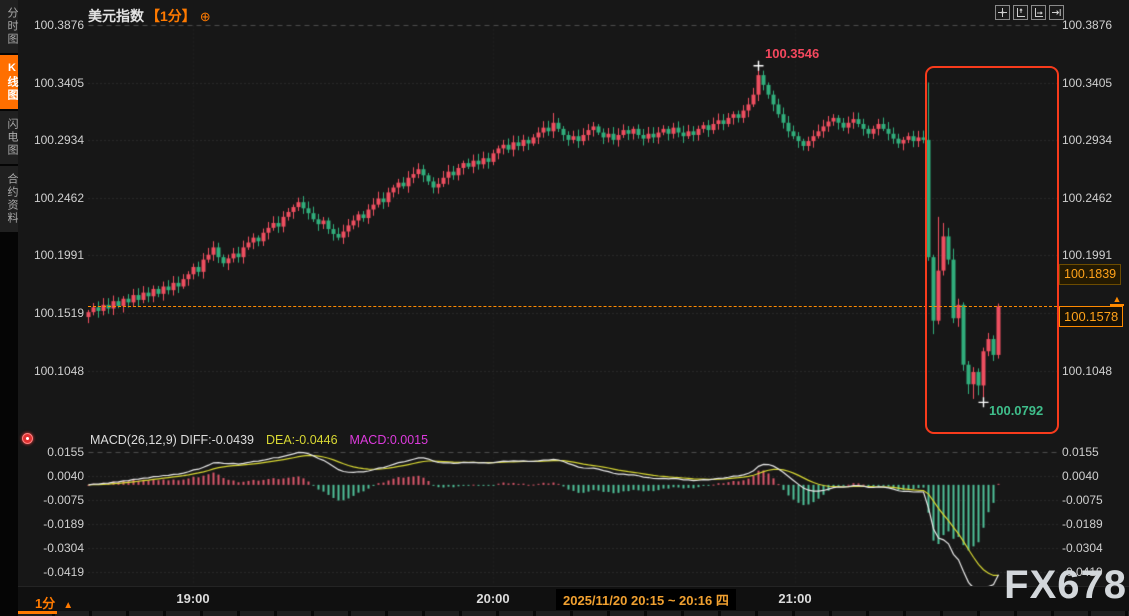 The width and height of the screenshot is (1129, 616). What do you see at coordinates (9, 137) in the screenshot?
I see `sidebar-item-lightning: 闪电图` at bounding box center [9, 137].